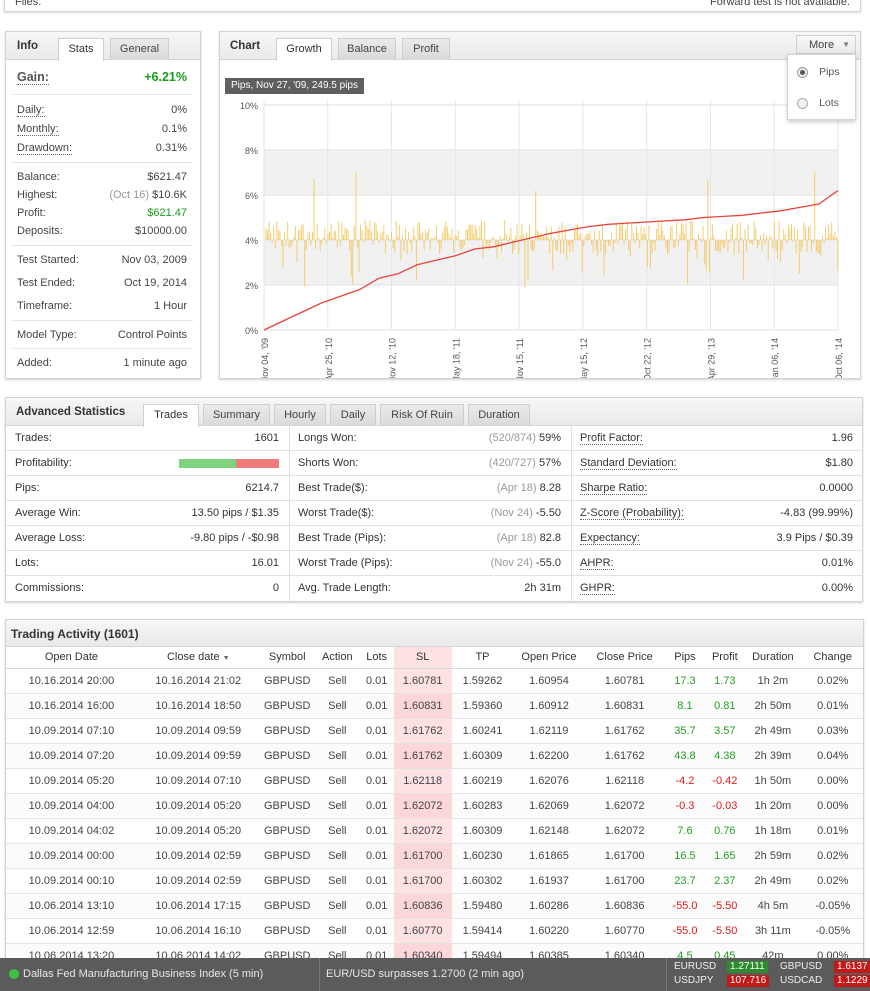 The width and height of the screenshot is (870, 991). I want to click on column-header: Open Price, so click(549, 658).